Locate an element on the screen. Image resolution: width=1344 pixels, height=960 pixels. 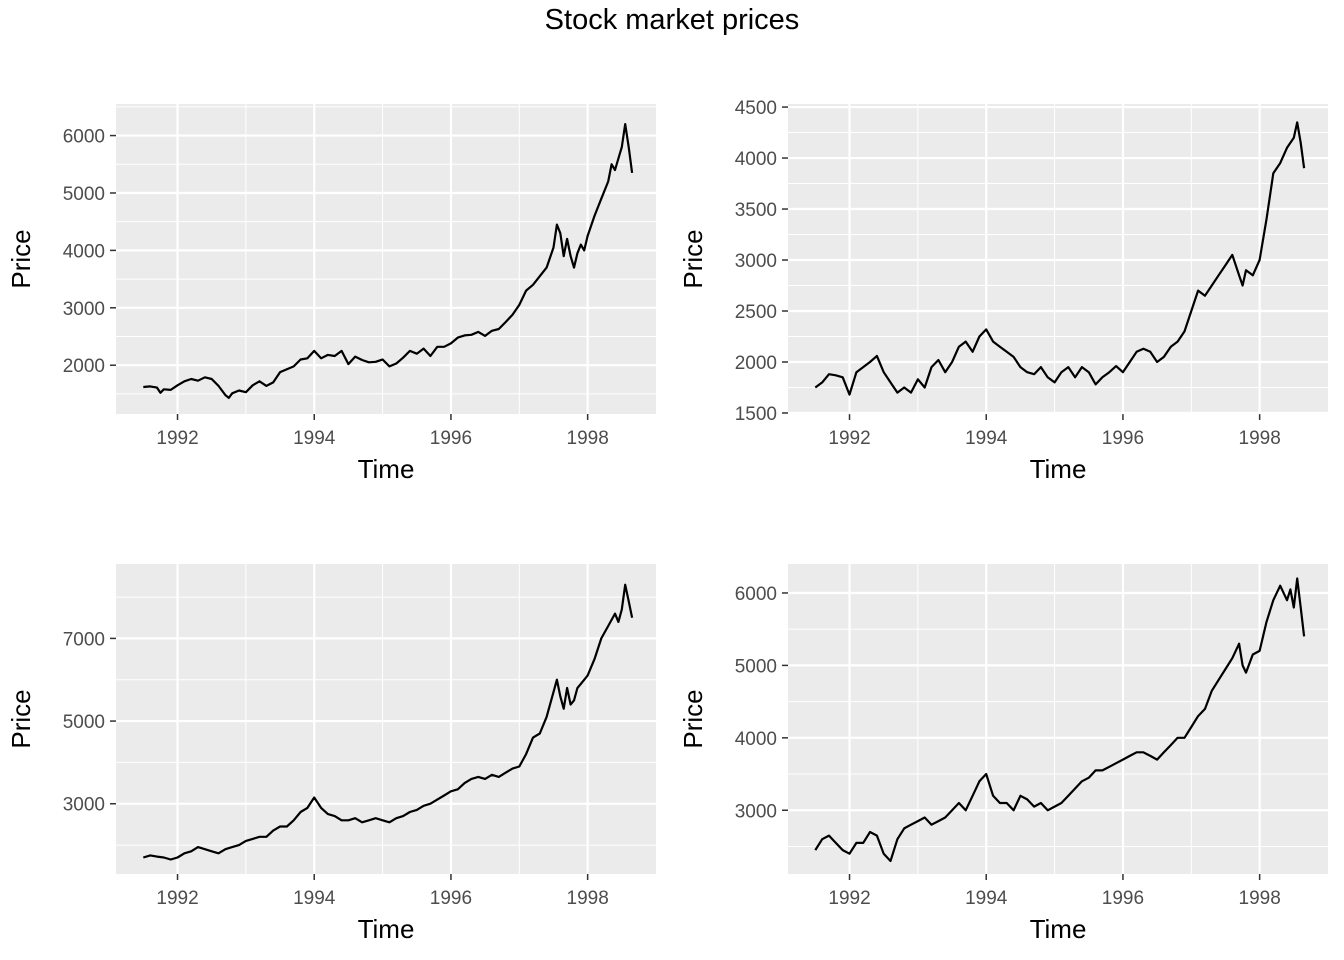
y-tick-label: 1500 is located at coordinates (756, 414).